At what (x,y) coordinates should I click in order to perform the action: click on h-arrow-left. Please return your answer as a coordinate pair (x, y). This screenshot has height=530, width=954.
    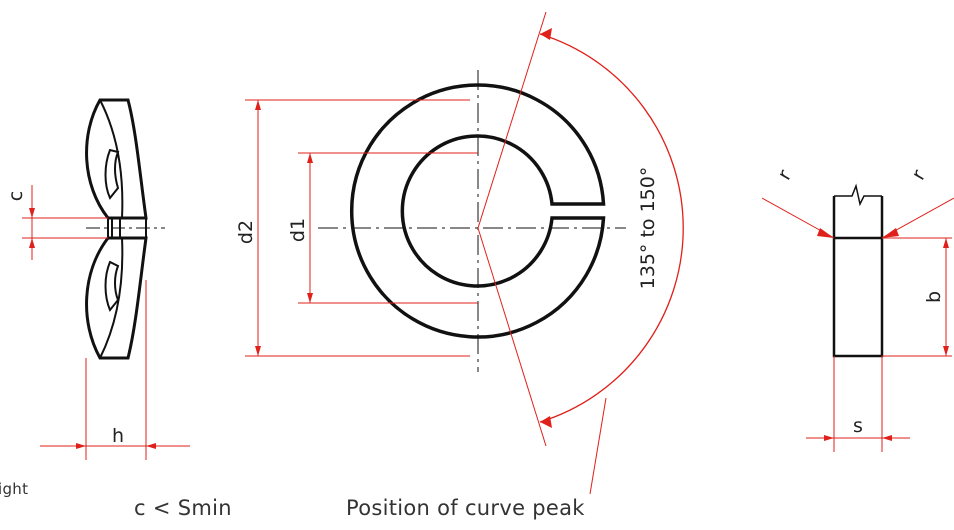
    Looking at the image, I should click on (81, 446).